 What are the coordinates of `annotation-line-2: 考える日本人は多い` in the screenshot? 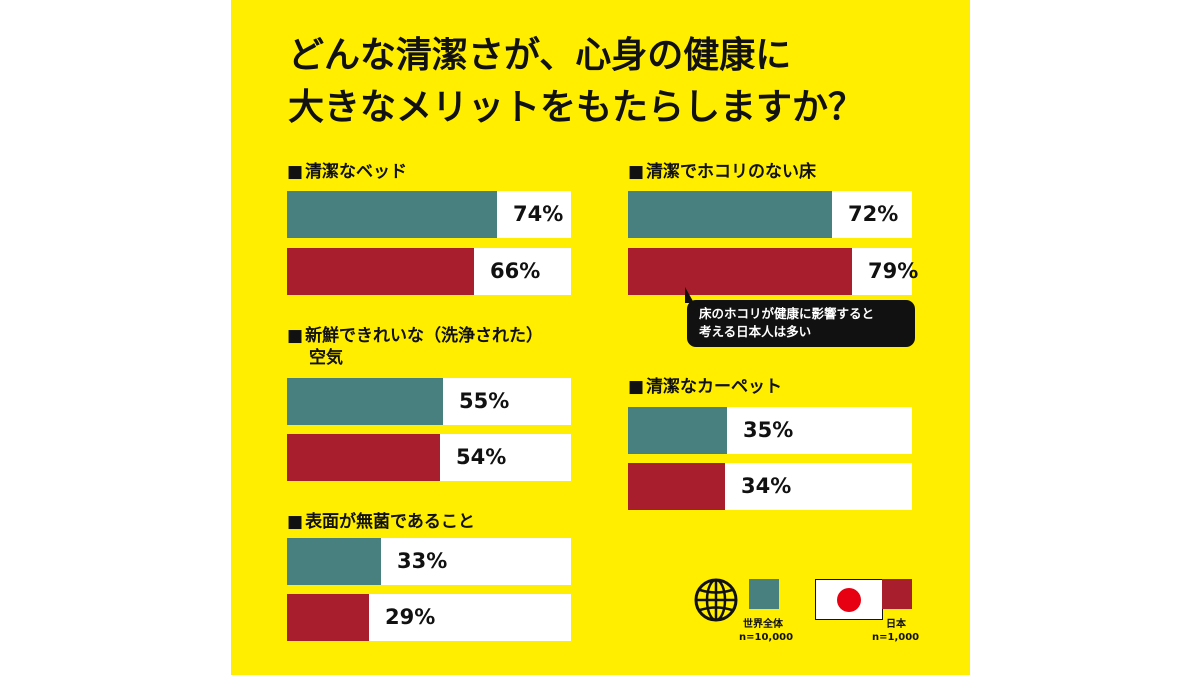 It's located at (755, 331).